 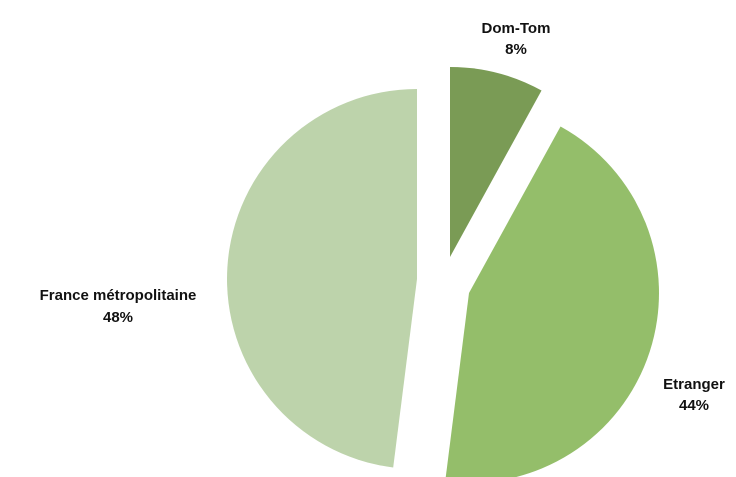 I want to click on label-etranger-name: Etranger, so click(x=694, y=384).